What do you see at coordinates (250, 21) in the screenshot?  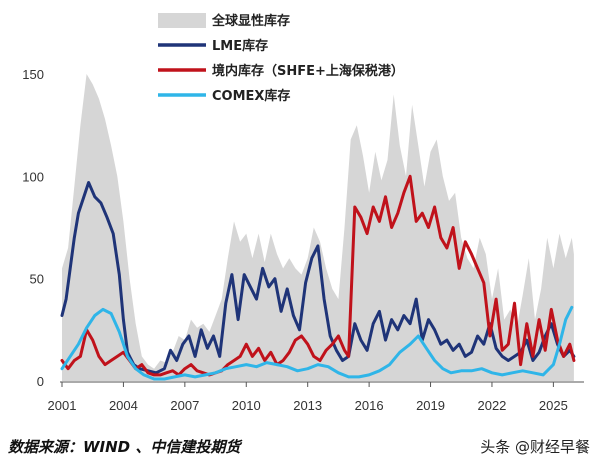 I see `legend-label: 全球显性库存` at bounding box center [250, 21].